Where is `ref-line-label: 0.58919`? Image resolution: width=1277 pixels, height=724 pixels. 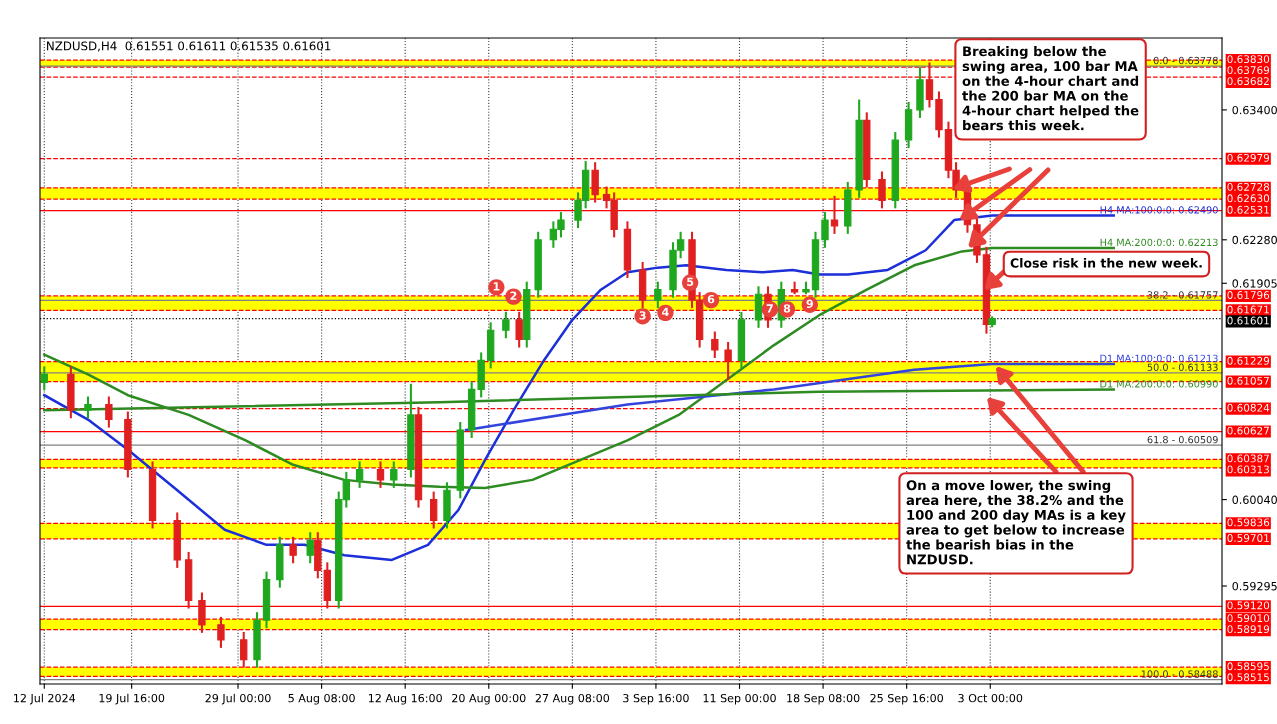 ref-line-label: 0.58919 is located at coordinates (1248, 629).